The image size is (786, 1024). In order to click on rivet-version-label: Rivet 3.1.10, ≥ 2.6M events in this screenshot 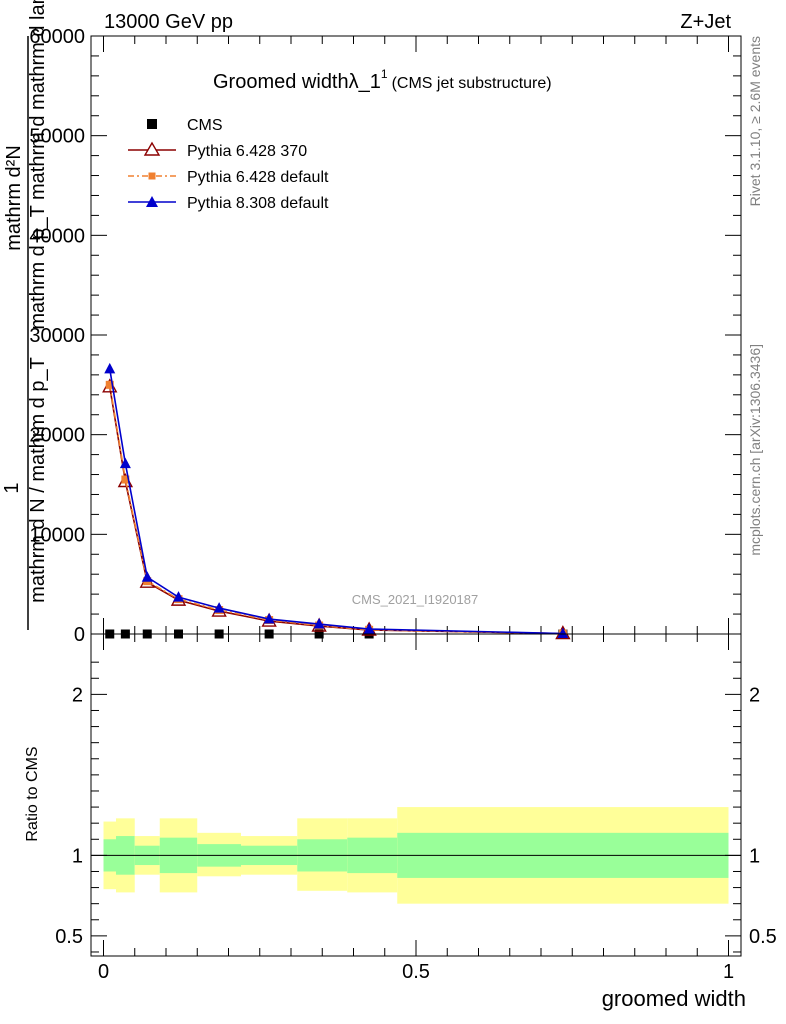, I will do `click(755, 121)`.